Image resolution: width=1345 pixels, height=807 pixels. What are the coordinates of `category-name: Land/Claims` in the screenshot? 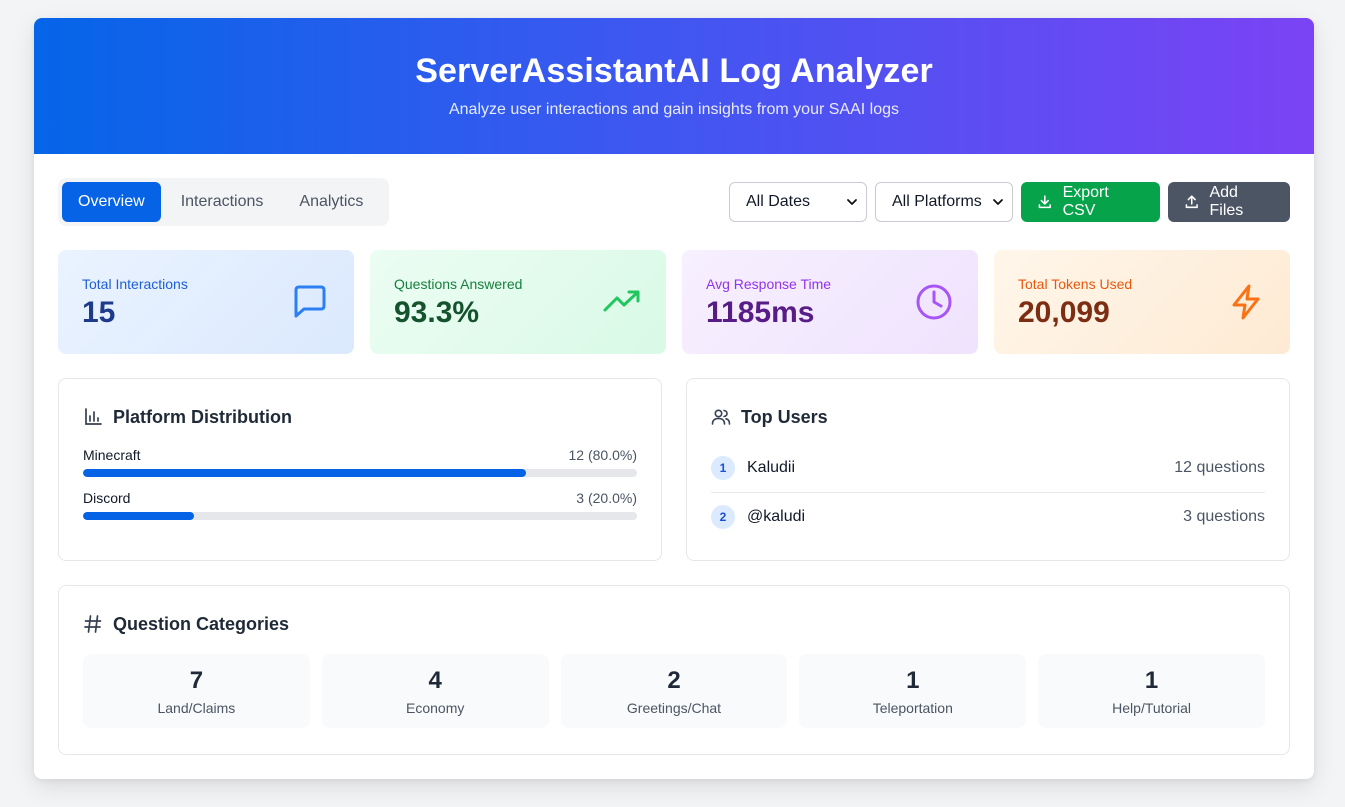 It's located at (196, 708).